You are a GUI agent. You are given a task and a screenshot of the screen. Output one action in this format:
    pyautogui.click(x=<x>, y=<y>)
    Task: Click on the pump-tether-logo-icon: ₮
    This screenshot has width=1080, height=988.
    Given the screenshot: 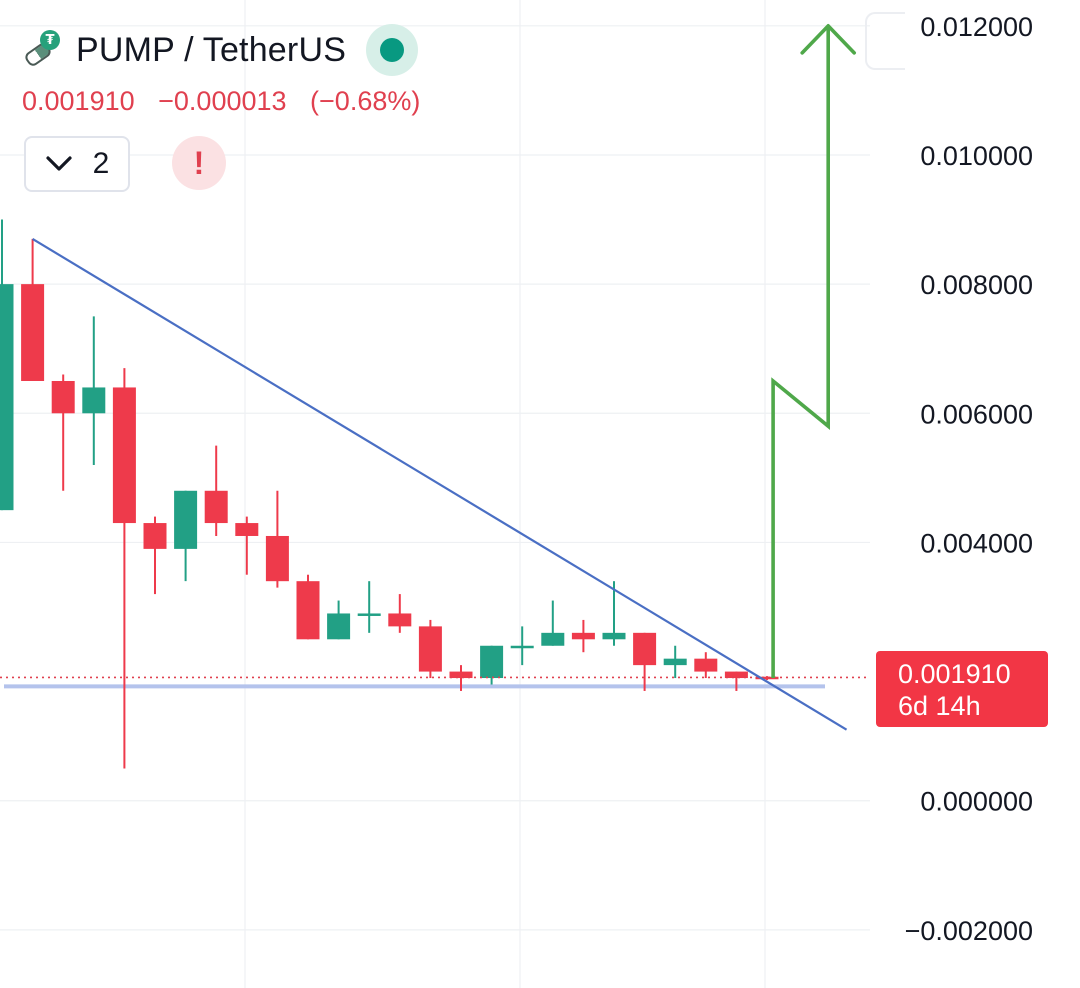 What is the action you would take?
    pyautogui.click(x=42, y=50)
    